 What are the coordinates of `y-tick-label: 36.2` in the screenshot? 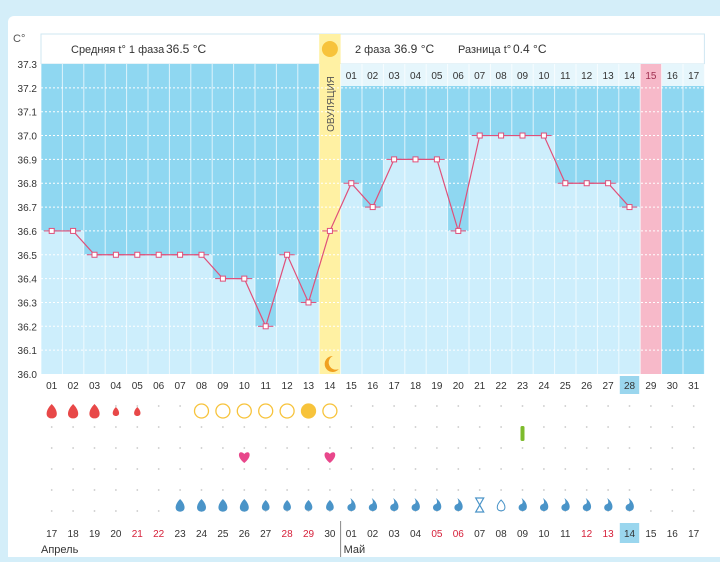 It's located at (28, 327).